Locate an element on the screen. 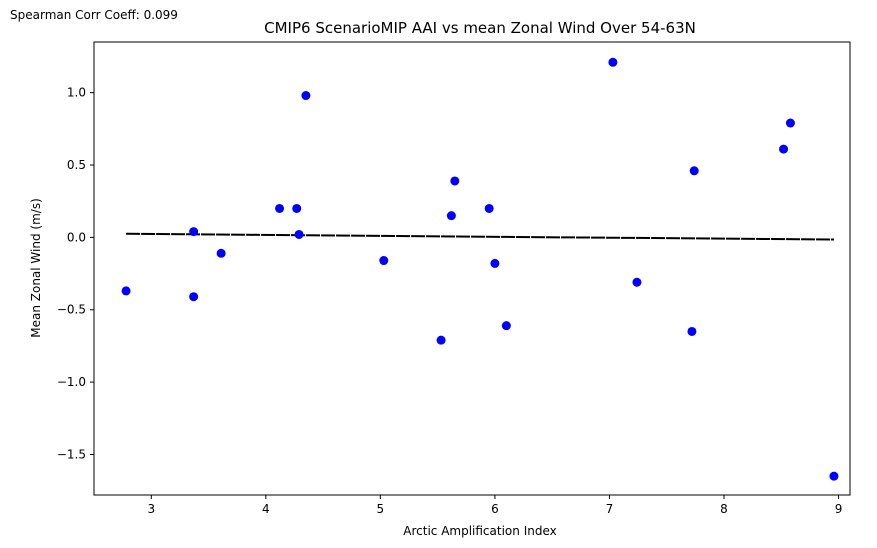 The height and width of the screenshot is (548, 877). y-axis-ticks: −1.5 −1.0 −0.5 0.0 0.5 1.0 is located at coordinates (75, 273).